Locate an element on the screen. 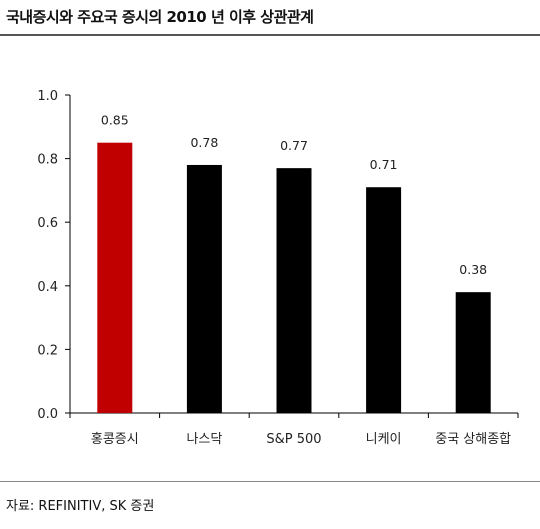 The width and height of the screenshot is (540, 529). data-label: 0.85 is located at coordinates (115, 120).